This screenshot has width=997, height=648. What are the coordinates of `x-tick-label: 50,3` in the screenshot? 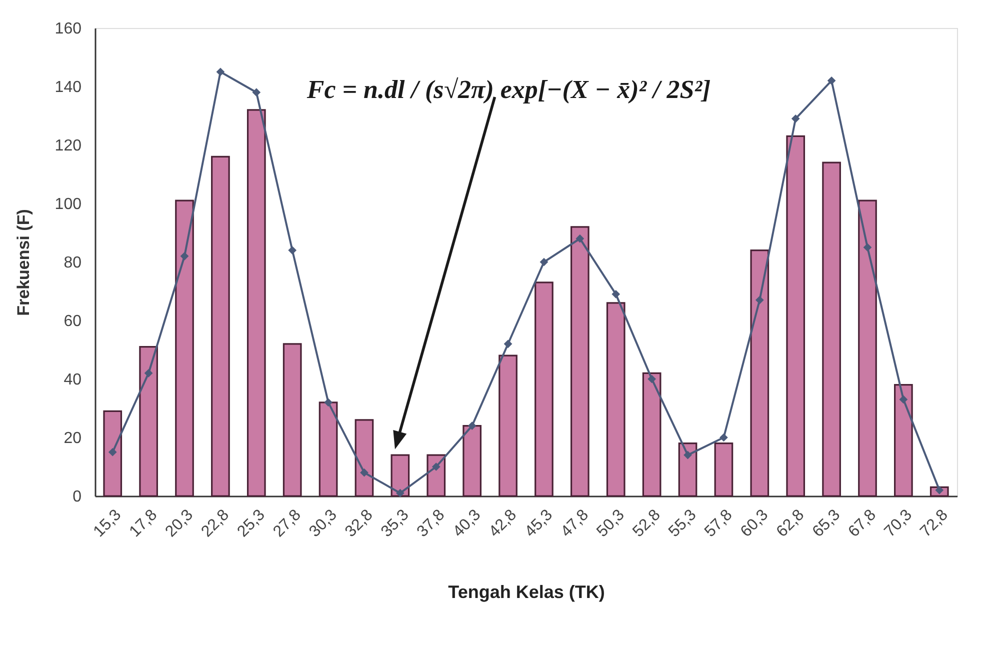 It's located at (611, 523).